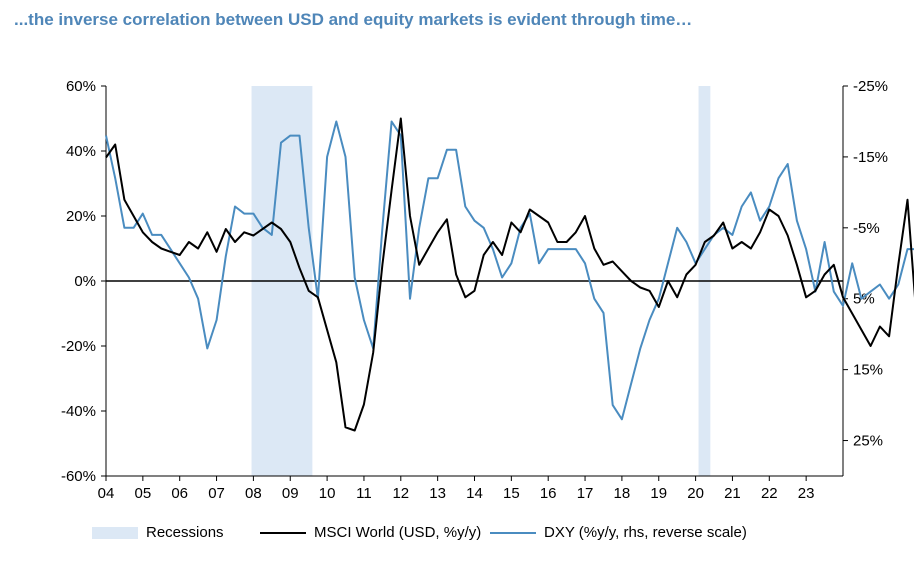 The width and height of the screenshot is (914, 562). I want to click on legend-swatch-recessions, so click(115, 532).